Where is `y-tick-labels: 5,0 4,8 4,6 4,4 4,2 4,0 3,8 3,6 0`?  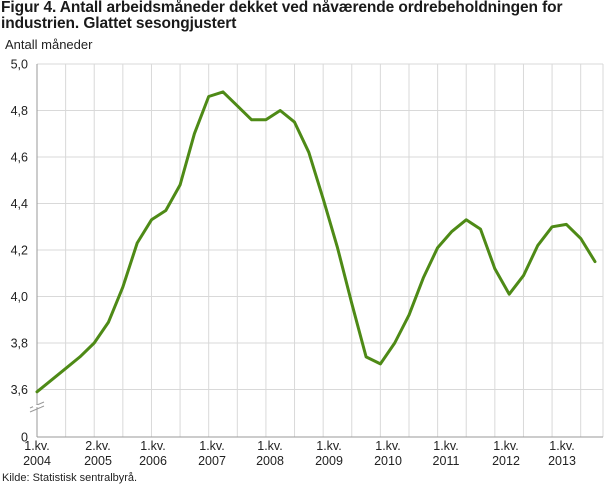 y-tick-labels: 5,0 4,8 4,6 4,4 4,2 4,0 3,8 3,6 0 is located at coordinates (19, 251).